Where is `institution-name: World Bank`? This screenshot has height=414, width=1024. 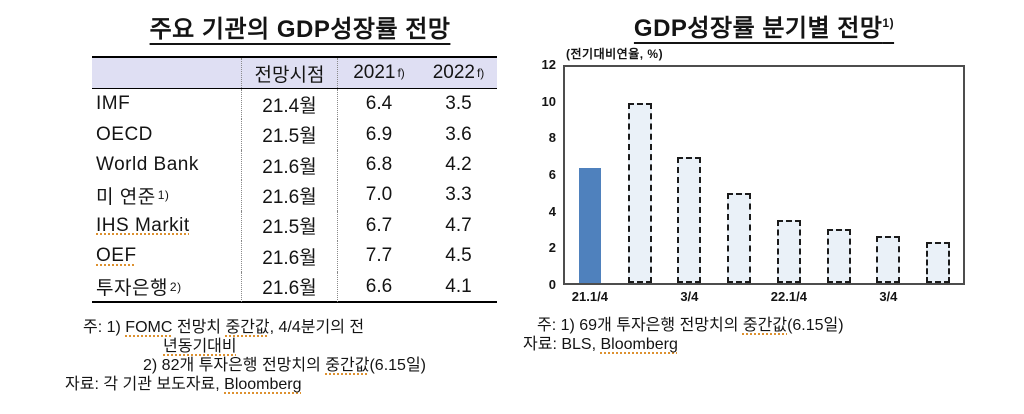 institution-name: World Bank is located at coordinates (147, 165).